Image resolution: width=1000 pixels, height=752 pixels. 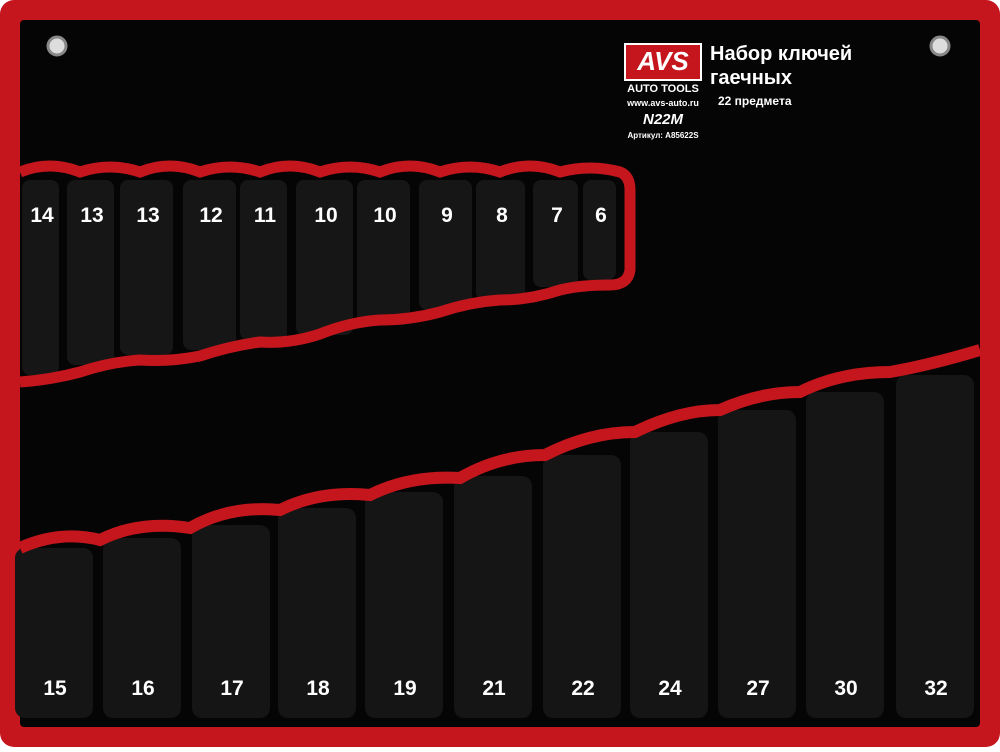 What do you see at coordinates (404, 688) in the screenshot?
I see `size-label: 19` at bounding box center [404, 688].